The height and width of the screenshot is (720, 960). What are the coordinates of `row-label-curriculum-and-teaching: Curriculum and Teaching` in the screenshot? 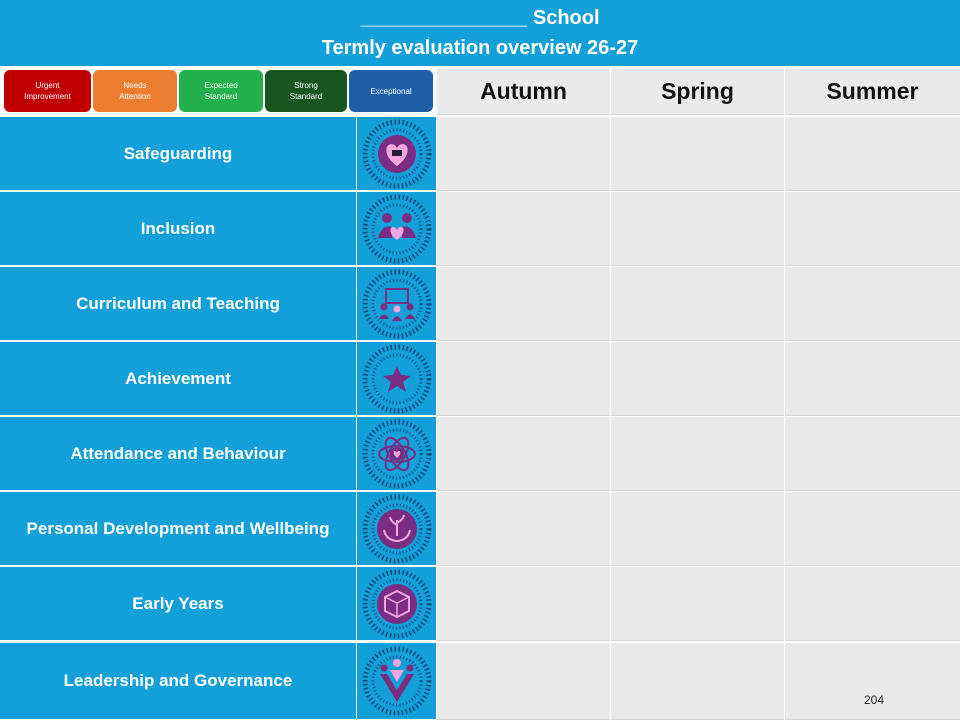 It's located at (178, 304).